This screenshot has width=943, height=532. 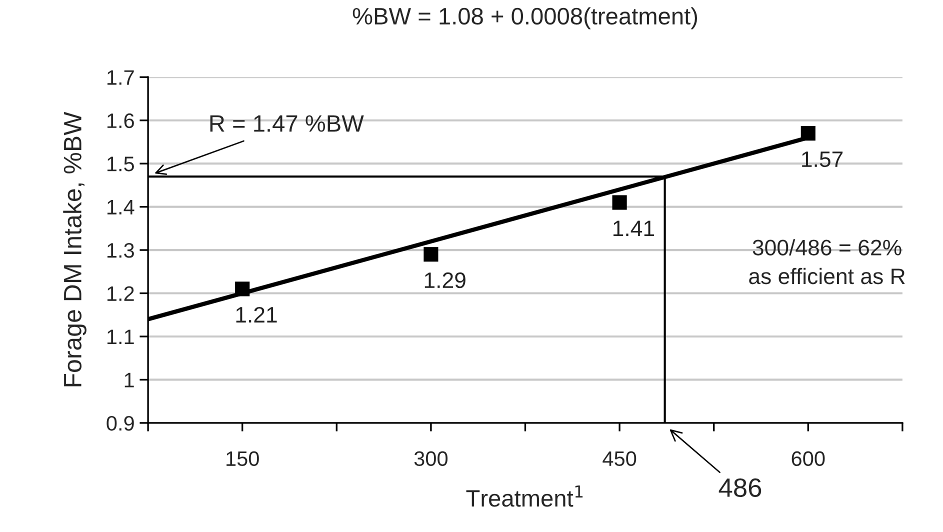 What do you see at coordinates (120, 77) in the screenshot?
I see `y-tick-label: 1.7` at bounding box center [120, 77].